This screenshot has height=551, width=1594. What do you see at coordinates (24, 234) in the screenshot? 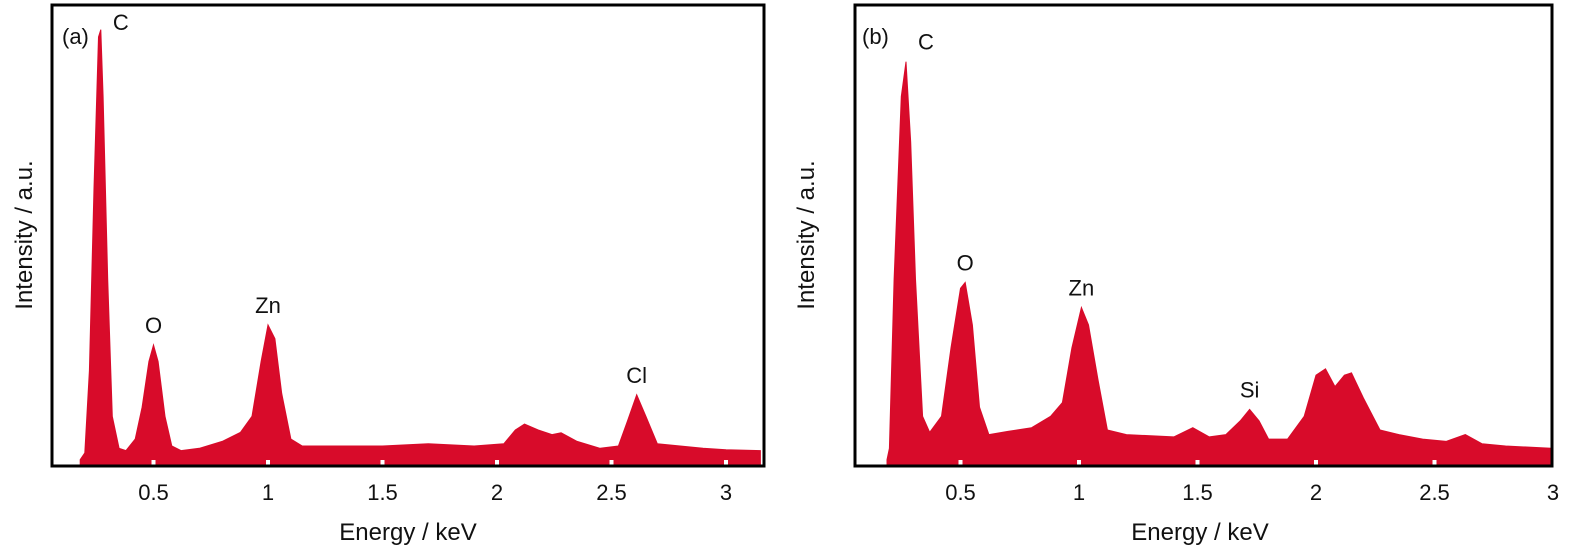
I see `y-axis-label-a: Intensity / a.u.` at bounding box center [24, 234].